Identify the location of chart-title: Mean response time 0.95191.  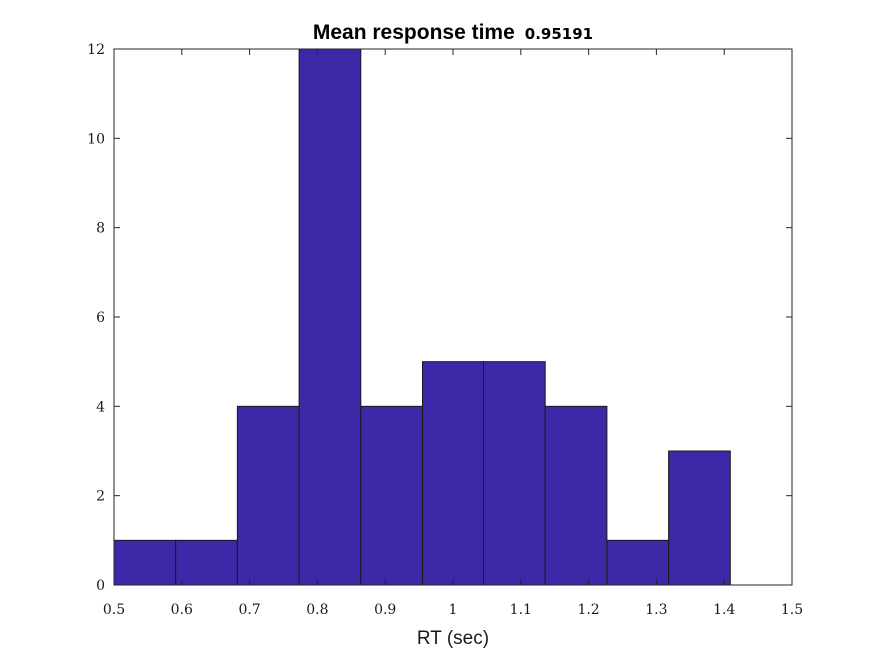
(453, 32).